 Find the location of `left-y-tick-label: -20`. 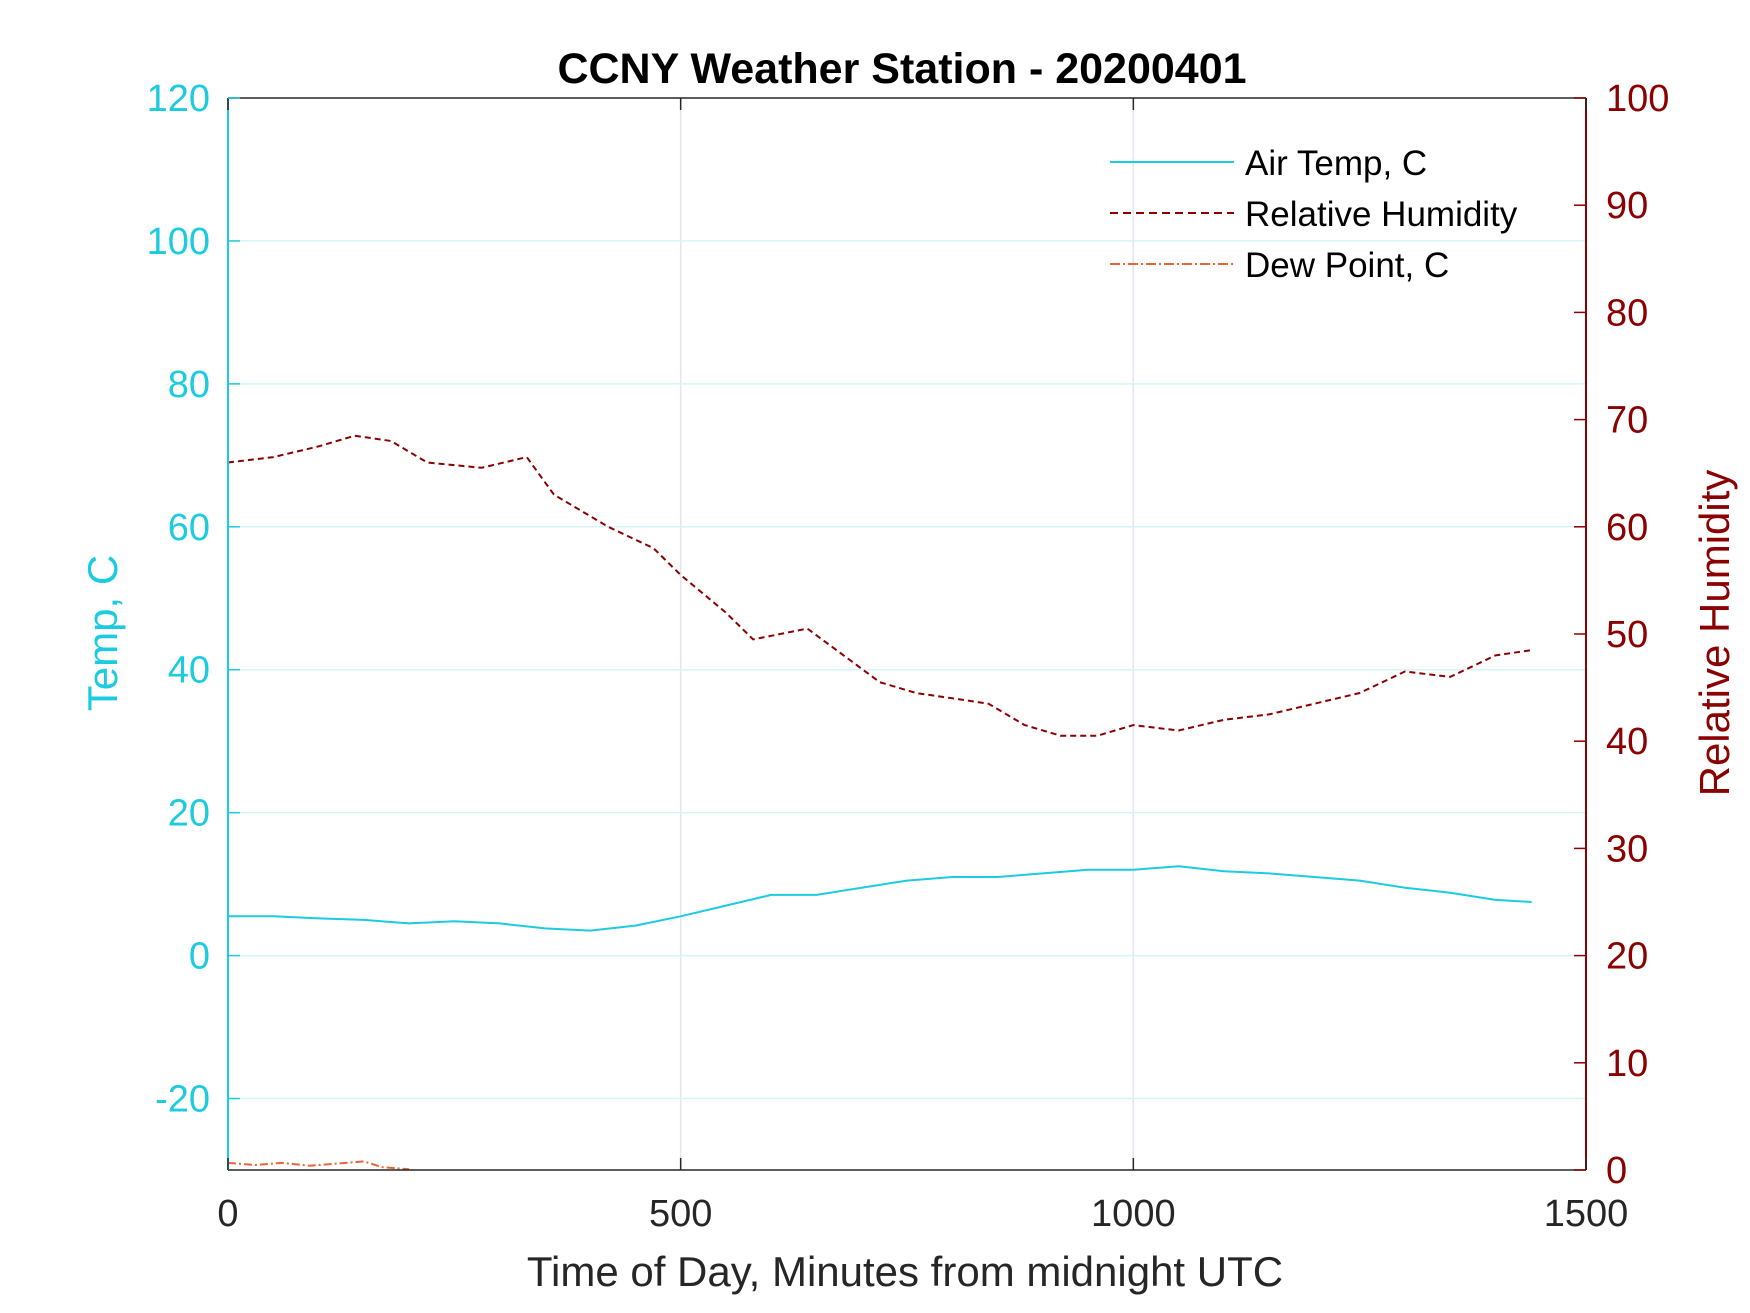

left-y-tick-label: -20 is located at coordinates (182, 1100).